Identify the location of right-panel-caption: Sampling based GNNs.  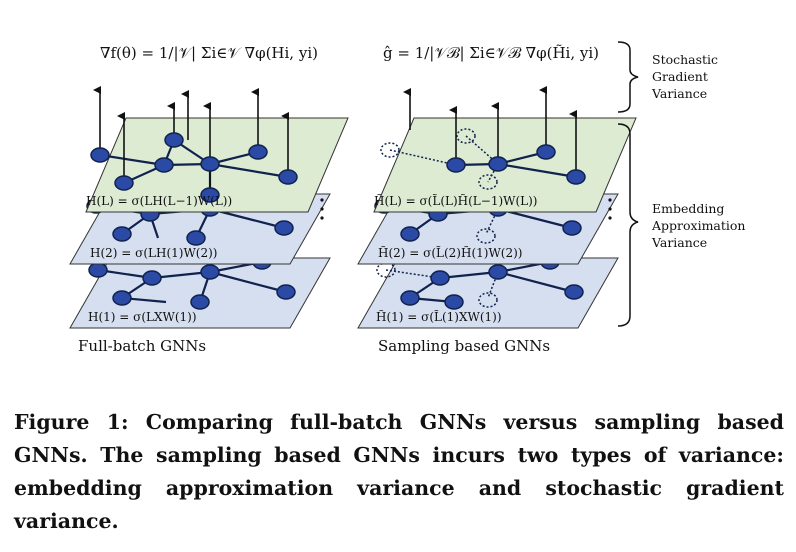
(464, 346).